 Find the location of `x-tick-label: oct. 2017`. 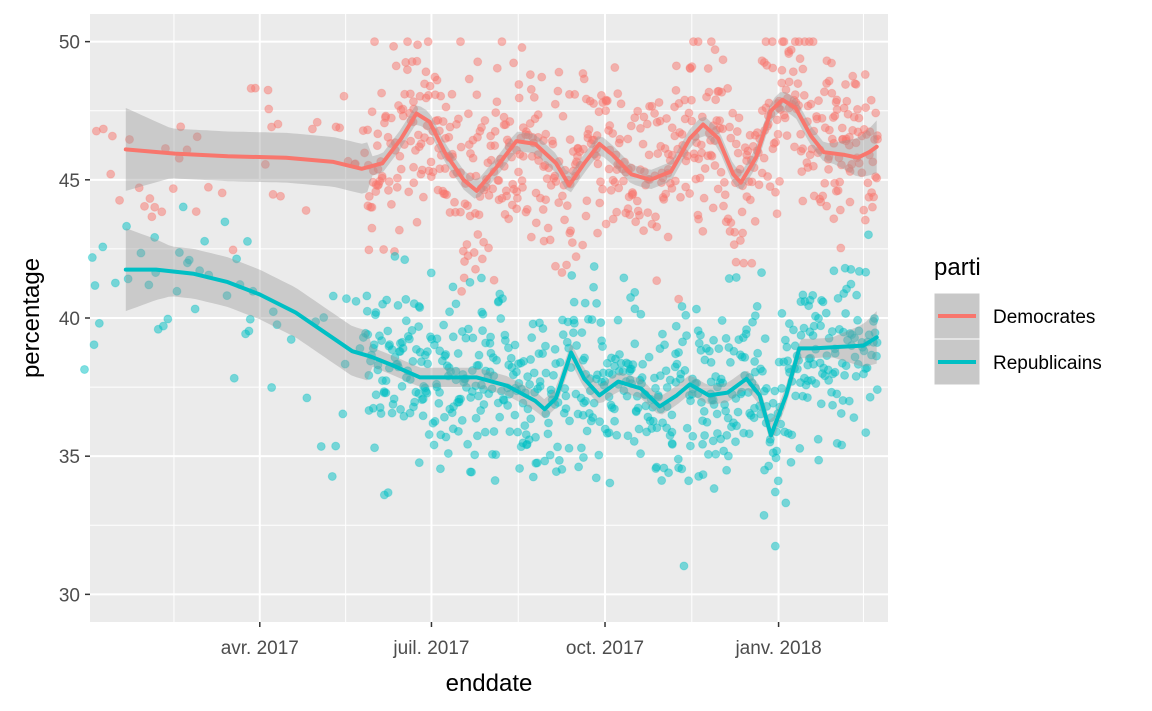

x-tick-label: oct. 2017 is located at coordinates (605, 648).